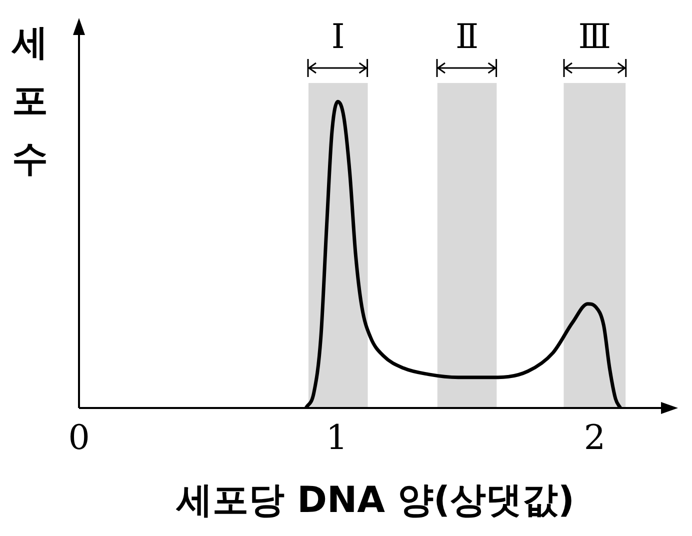  What do you see at coordinates (29, 101) in the screenshot?
I see `y-axis-title: 세포 수` at bounding box center [29, 101].